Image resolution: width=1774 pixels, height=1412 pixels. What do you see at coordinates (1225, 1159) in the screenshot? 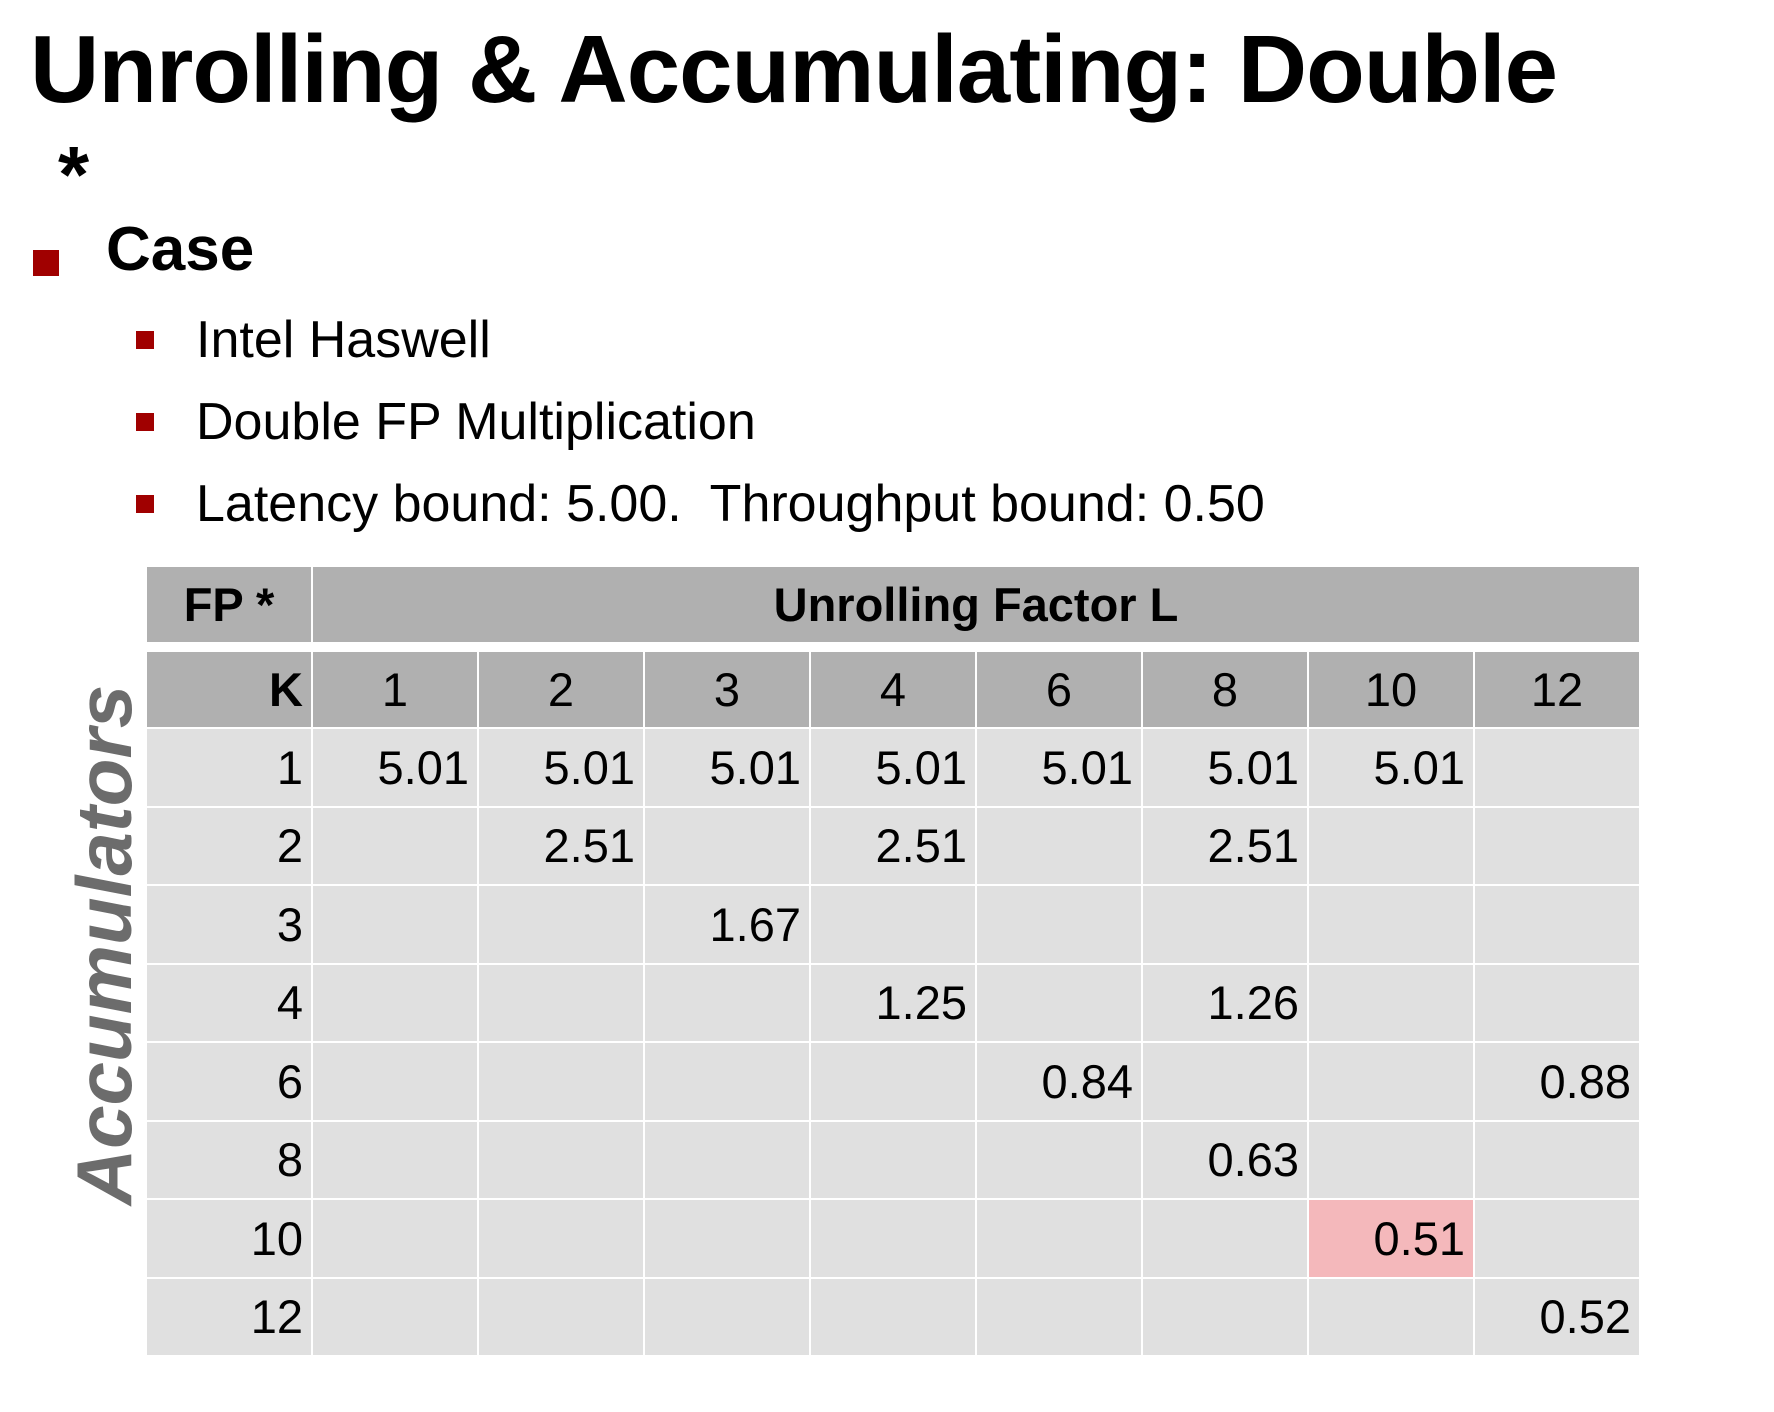
I see `table-cell: 0.63` at bounding box center [1225, 1159].